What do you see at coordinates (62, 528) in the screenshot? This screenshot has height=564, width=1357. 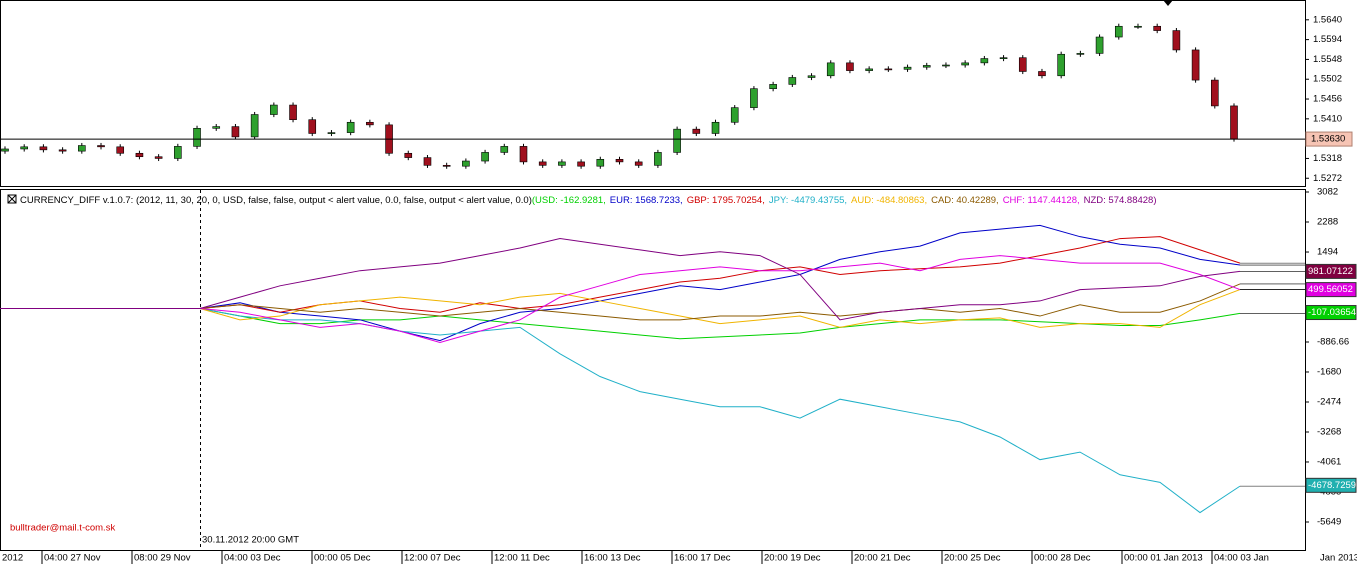 I see `author: bulltrader@mail.t-com.sk` at bounding box center [62, 528].